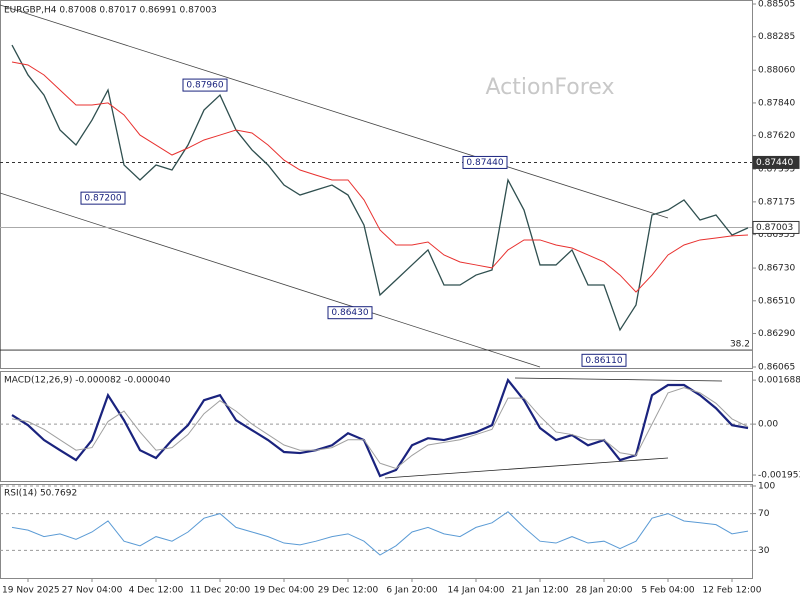 The height and width of the screenshot is (600, 800). Describe the element at coordinates (87, 381) in the screenshot. I see `macd-title: MACD(12,26,9) -0.000082 -0.000040` at that location.